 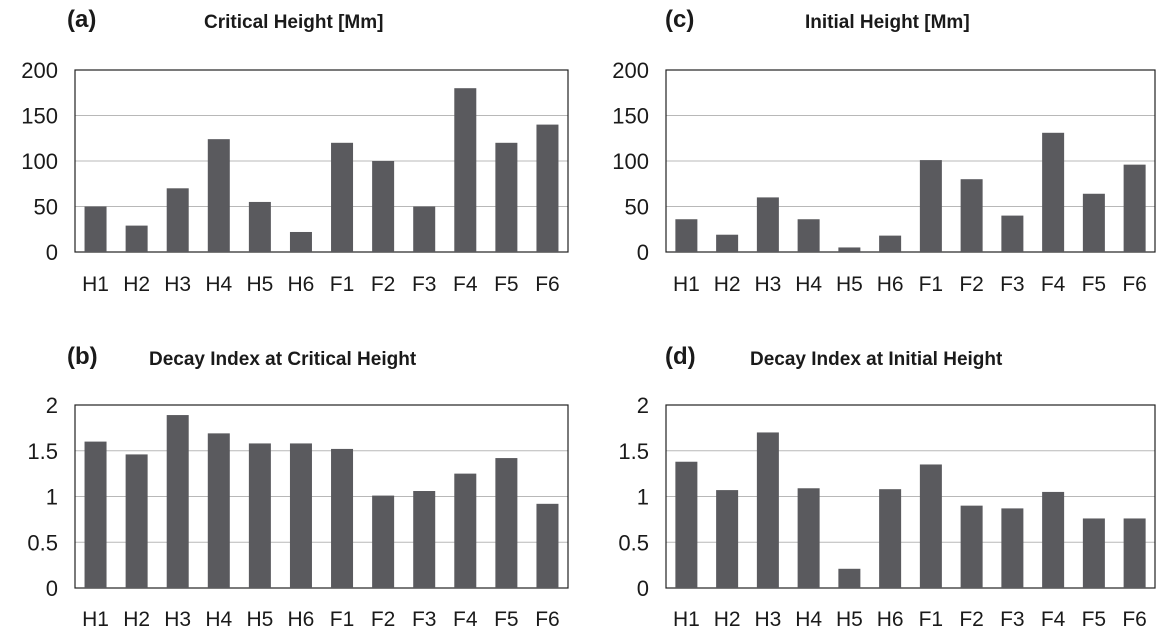 I want to click on panel-b-title: Decay Index at Critical Height, so click(x=283, y=359).